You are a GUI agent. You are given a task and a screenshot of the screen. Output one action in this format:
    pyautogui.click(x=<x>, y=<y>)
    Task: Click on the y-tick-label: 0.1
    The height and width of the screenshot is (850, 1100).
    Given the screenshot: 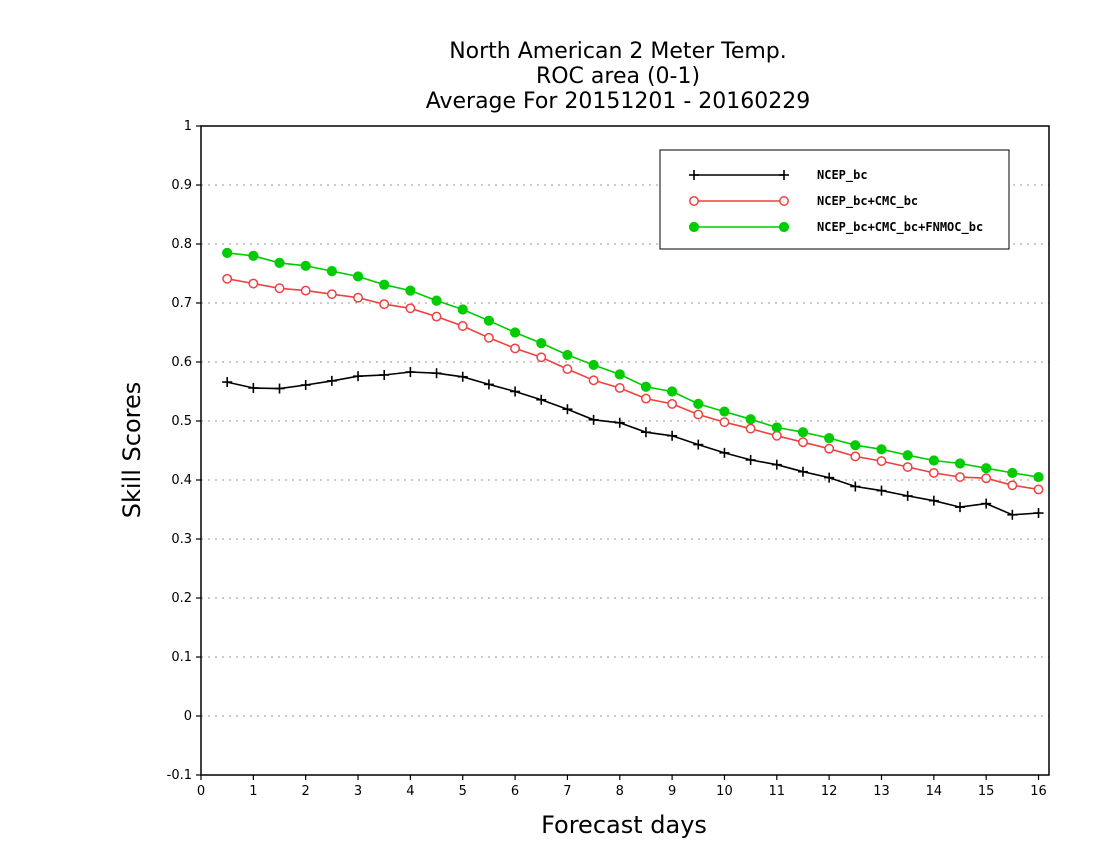 What is the action you would take?
    pyautogui.click(x=181, y=657)
    